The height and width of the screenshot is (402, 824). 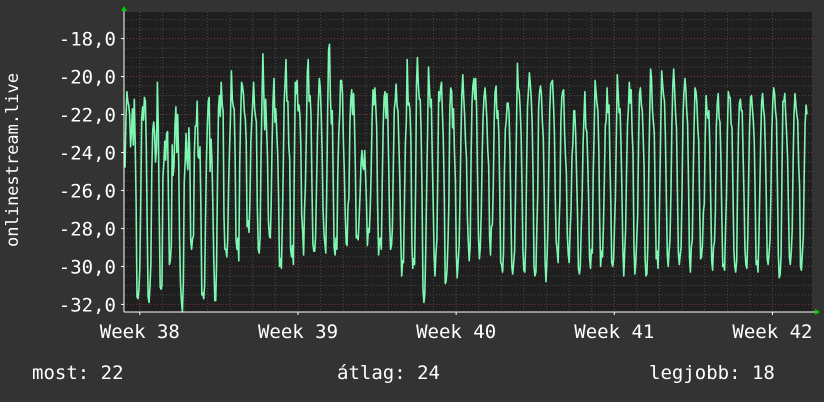 I want to click on stat-best-value: 18, so click(x=763, y=373).